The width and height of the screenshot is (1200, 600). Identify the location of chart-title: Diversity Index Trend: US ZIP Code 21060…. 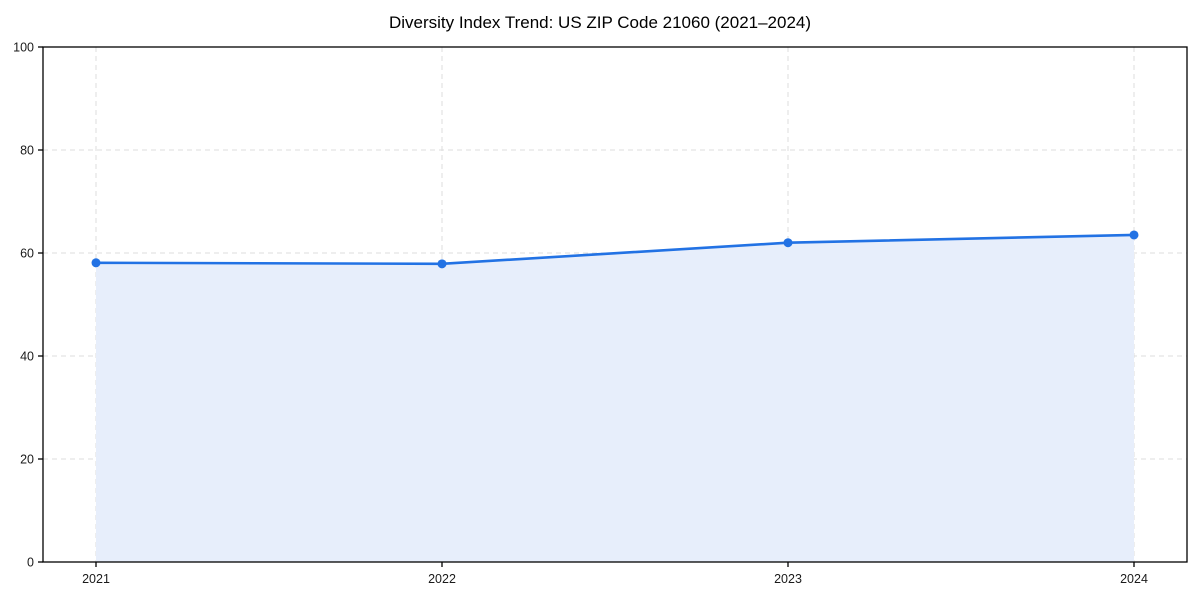
(600, 22).